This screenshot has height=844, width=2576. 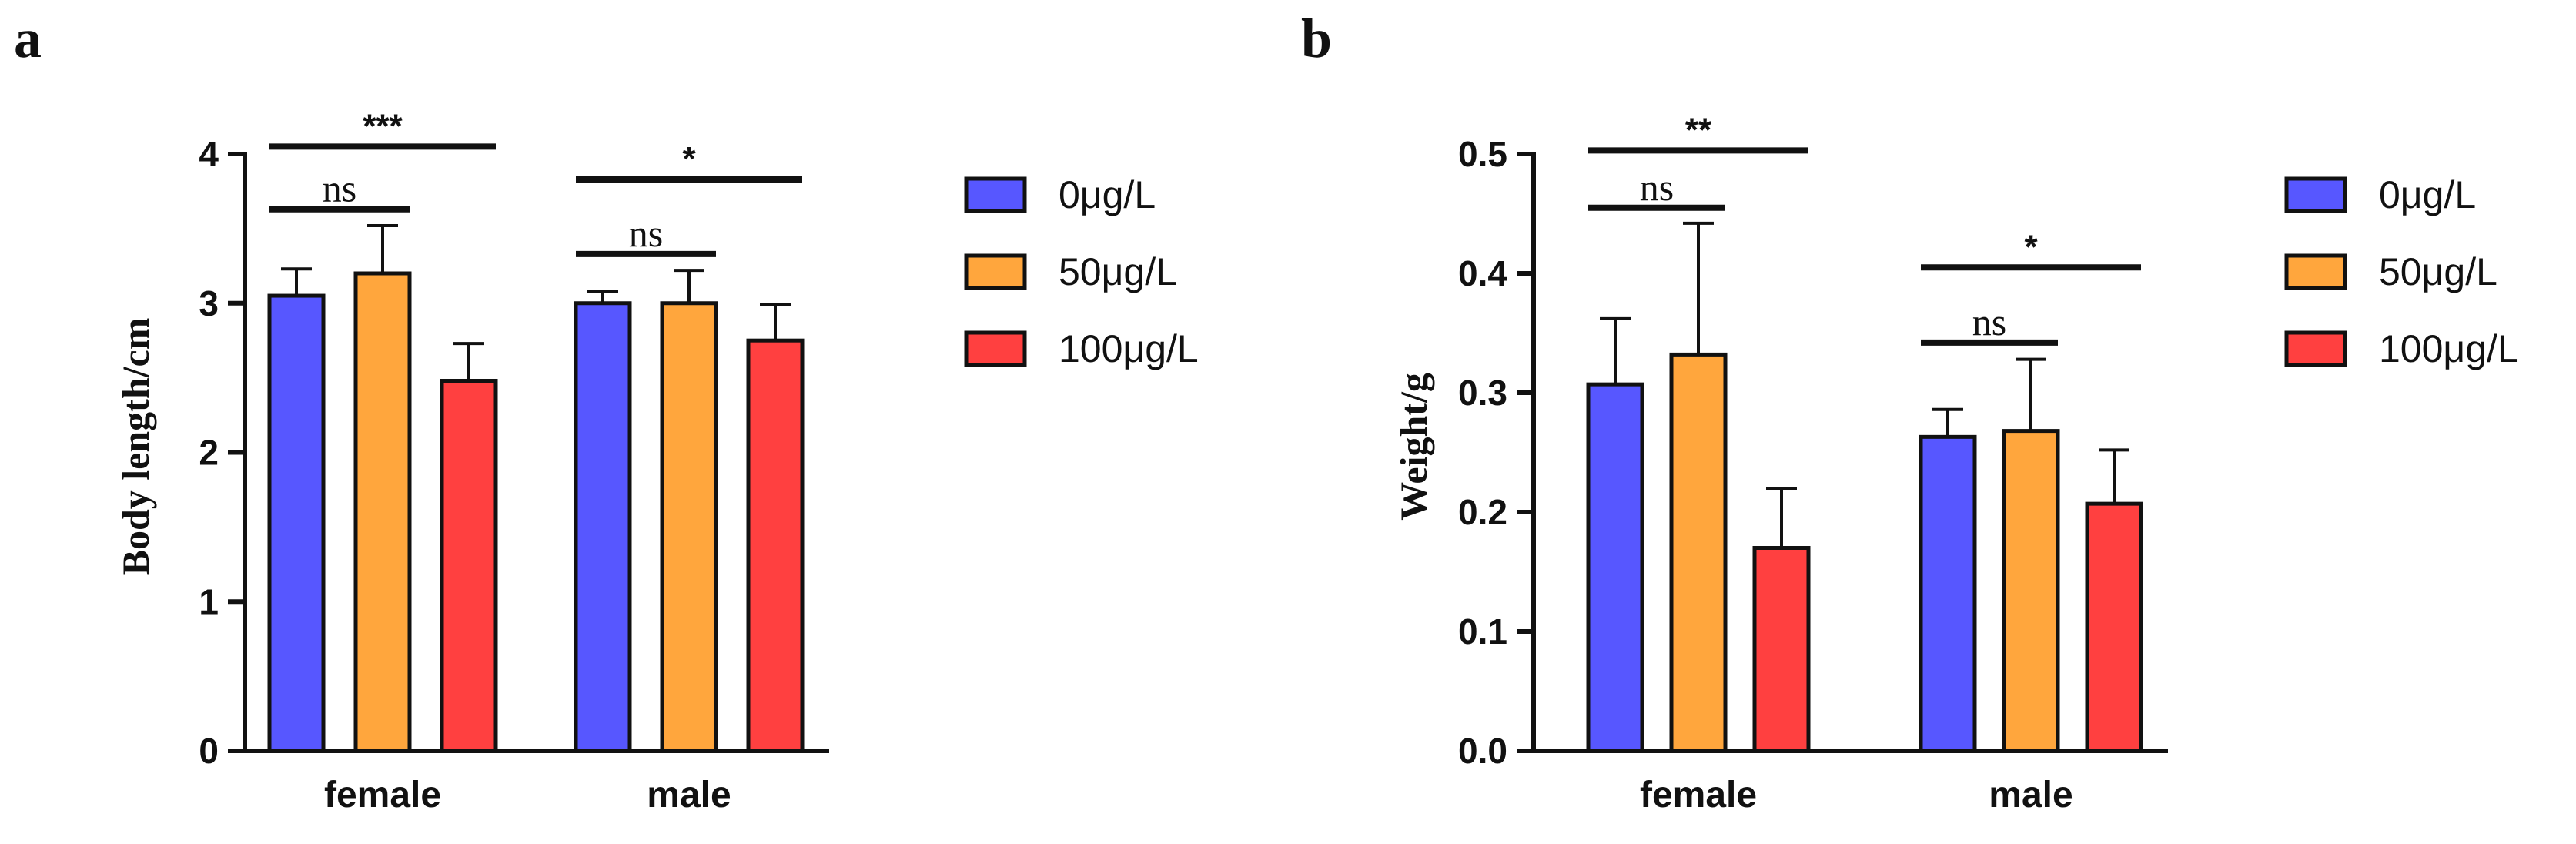 I want to click on panel-b-letter: b, so click(x=1316, y=38).